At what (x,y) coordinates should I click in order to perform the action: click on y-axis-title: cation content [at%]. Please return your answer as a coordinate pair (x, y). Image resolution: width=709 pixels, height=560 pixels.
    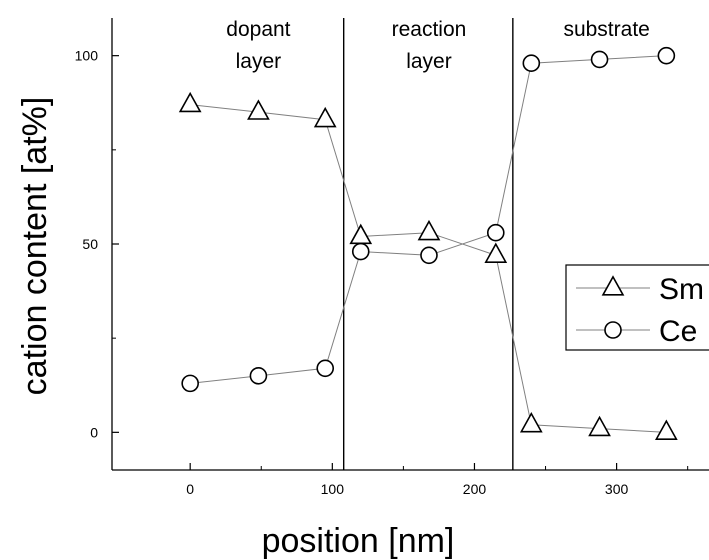
    Looking at the image, I should click on (35, 246).